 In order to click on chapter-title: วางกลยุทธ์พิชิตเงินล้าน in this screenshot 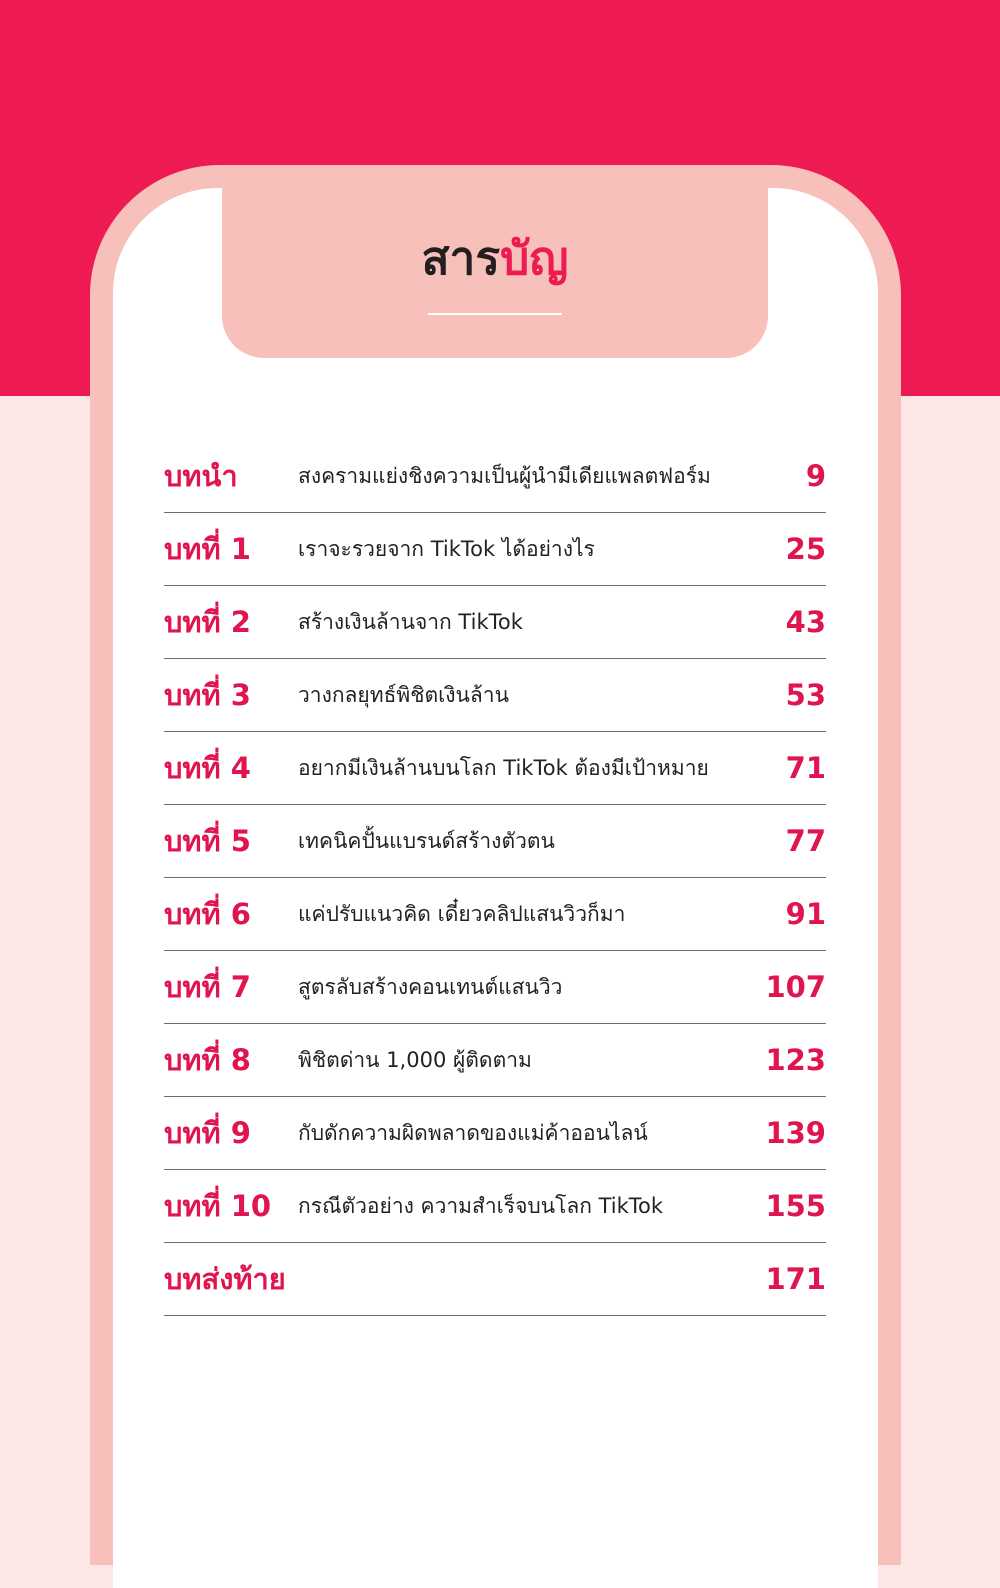, I will do `click(403, 694)`.